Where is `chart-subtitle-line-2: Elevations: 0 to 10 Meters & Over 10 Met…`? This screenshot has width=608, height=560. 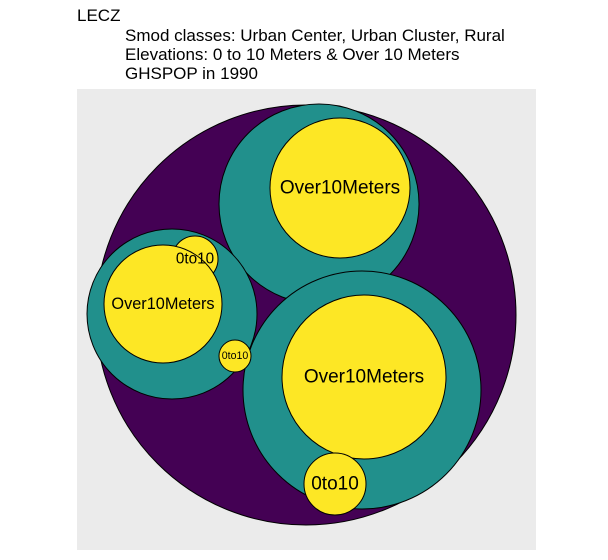
chart-subtitle-line-2: Elevations: 0 to 10 Meters & Over 10 Met… is located at coordinates (292, 54).